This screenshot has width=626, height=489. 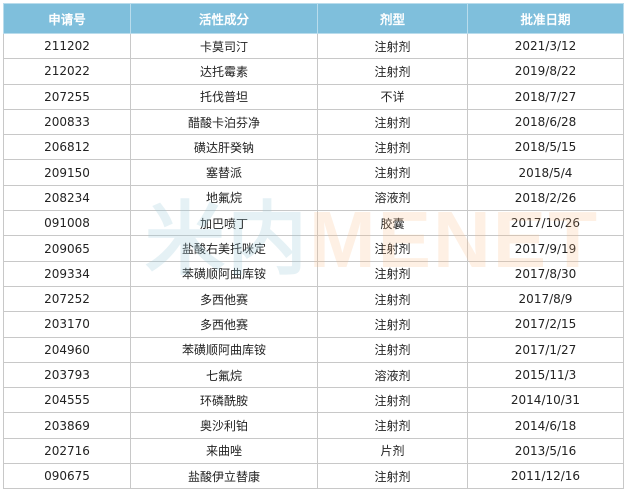 I want to click on cell-approval-date: 2018/6/28, so click(x=545, y=122).